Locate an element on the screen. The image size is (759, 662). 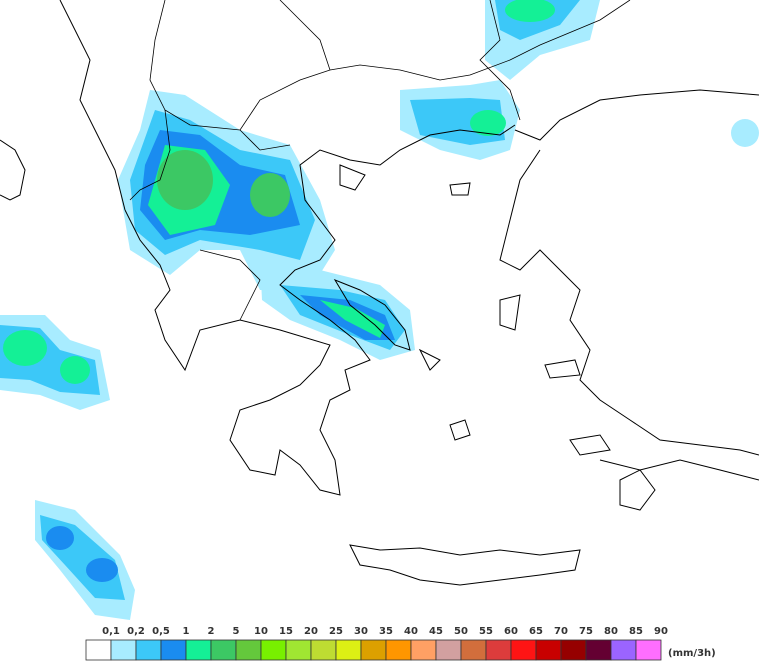
legend-label: 70 is located at coordinates (561, 631).